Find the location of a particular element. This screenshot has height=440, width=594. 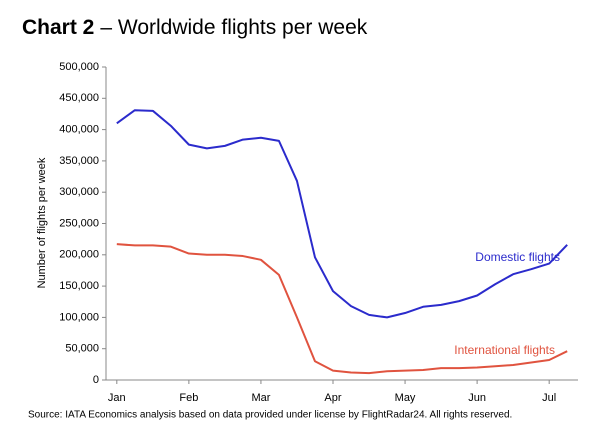

title-label: Chart 2 is located at coordinates (58, 27).